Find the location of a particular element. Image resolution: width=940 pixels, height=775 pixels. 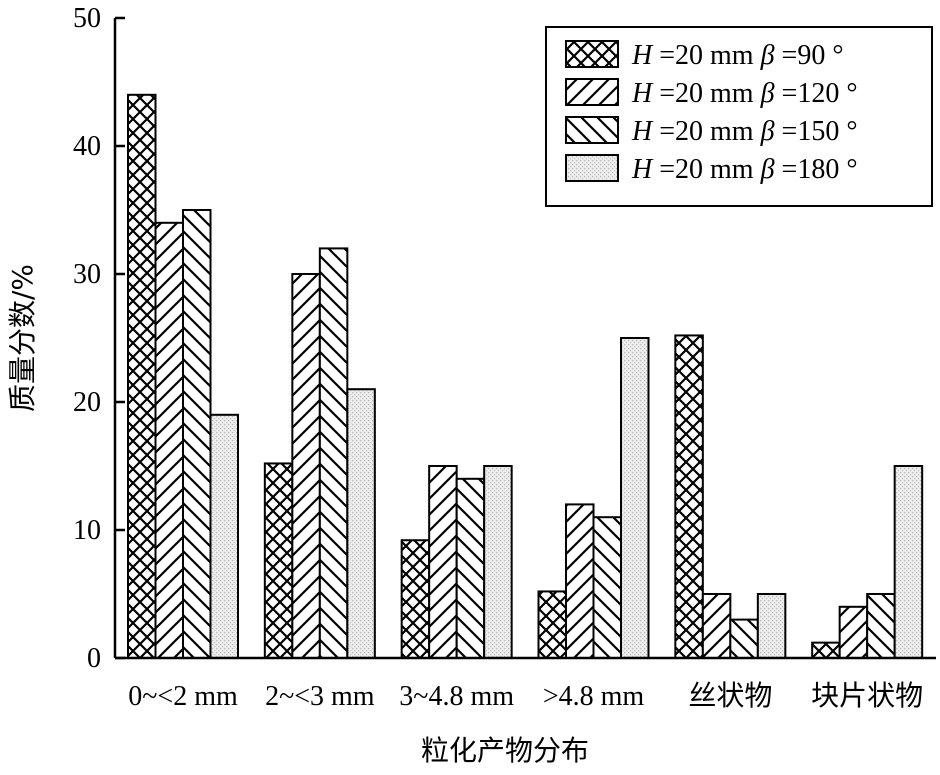

bar-s3-c4 is located at coordinates (607, 588).